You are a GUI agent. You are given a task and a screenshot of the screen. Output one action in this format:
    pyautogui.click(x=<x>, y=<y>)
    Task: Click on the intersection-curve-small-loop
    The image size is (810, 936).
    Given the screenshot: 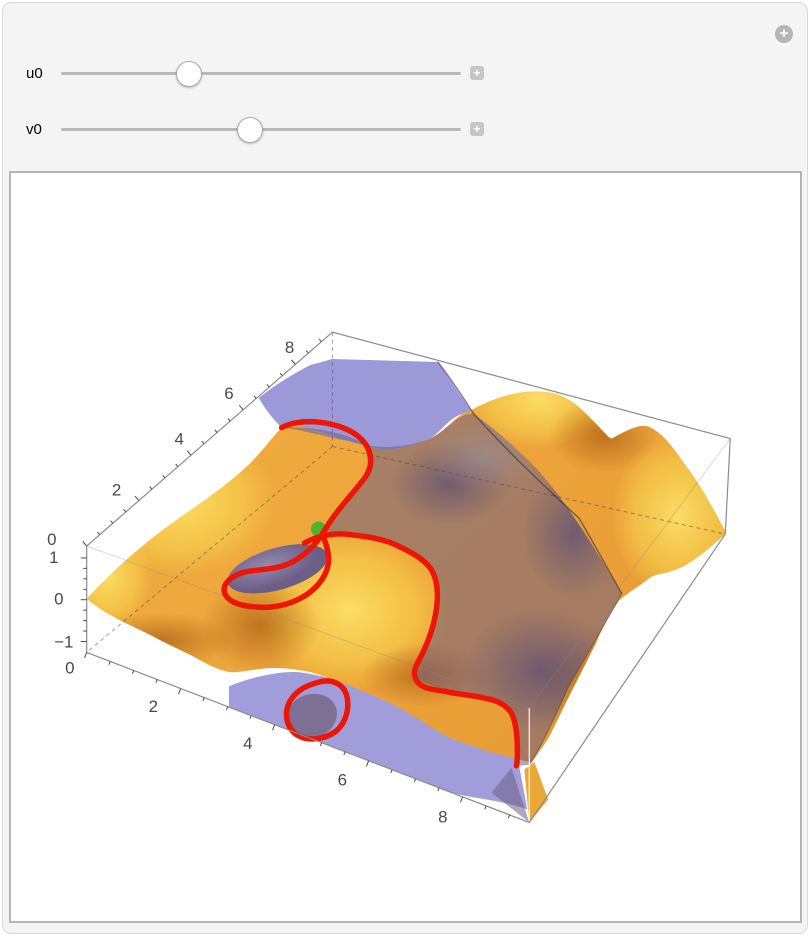 What is the action you would take?
    pyautogui.click(x=317, y=710)
    